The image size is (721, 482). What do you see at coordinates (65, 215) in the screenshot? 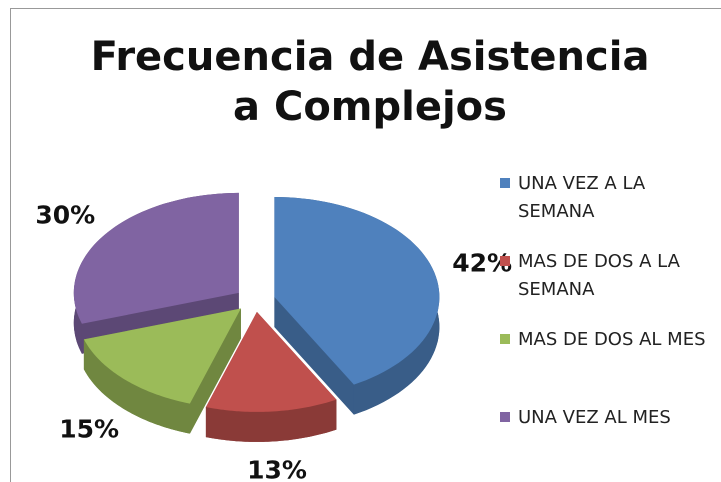
I see `data-label: 30%` at bounding box center [65, 215].